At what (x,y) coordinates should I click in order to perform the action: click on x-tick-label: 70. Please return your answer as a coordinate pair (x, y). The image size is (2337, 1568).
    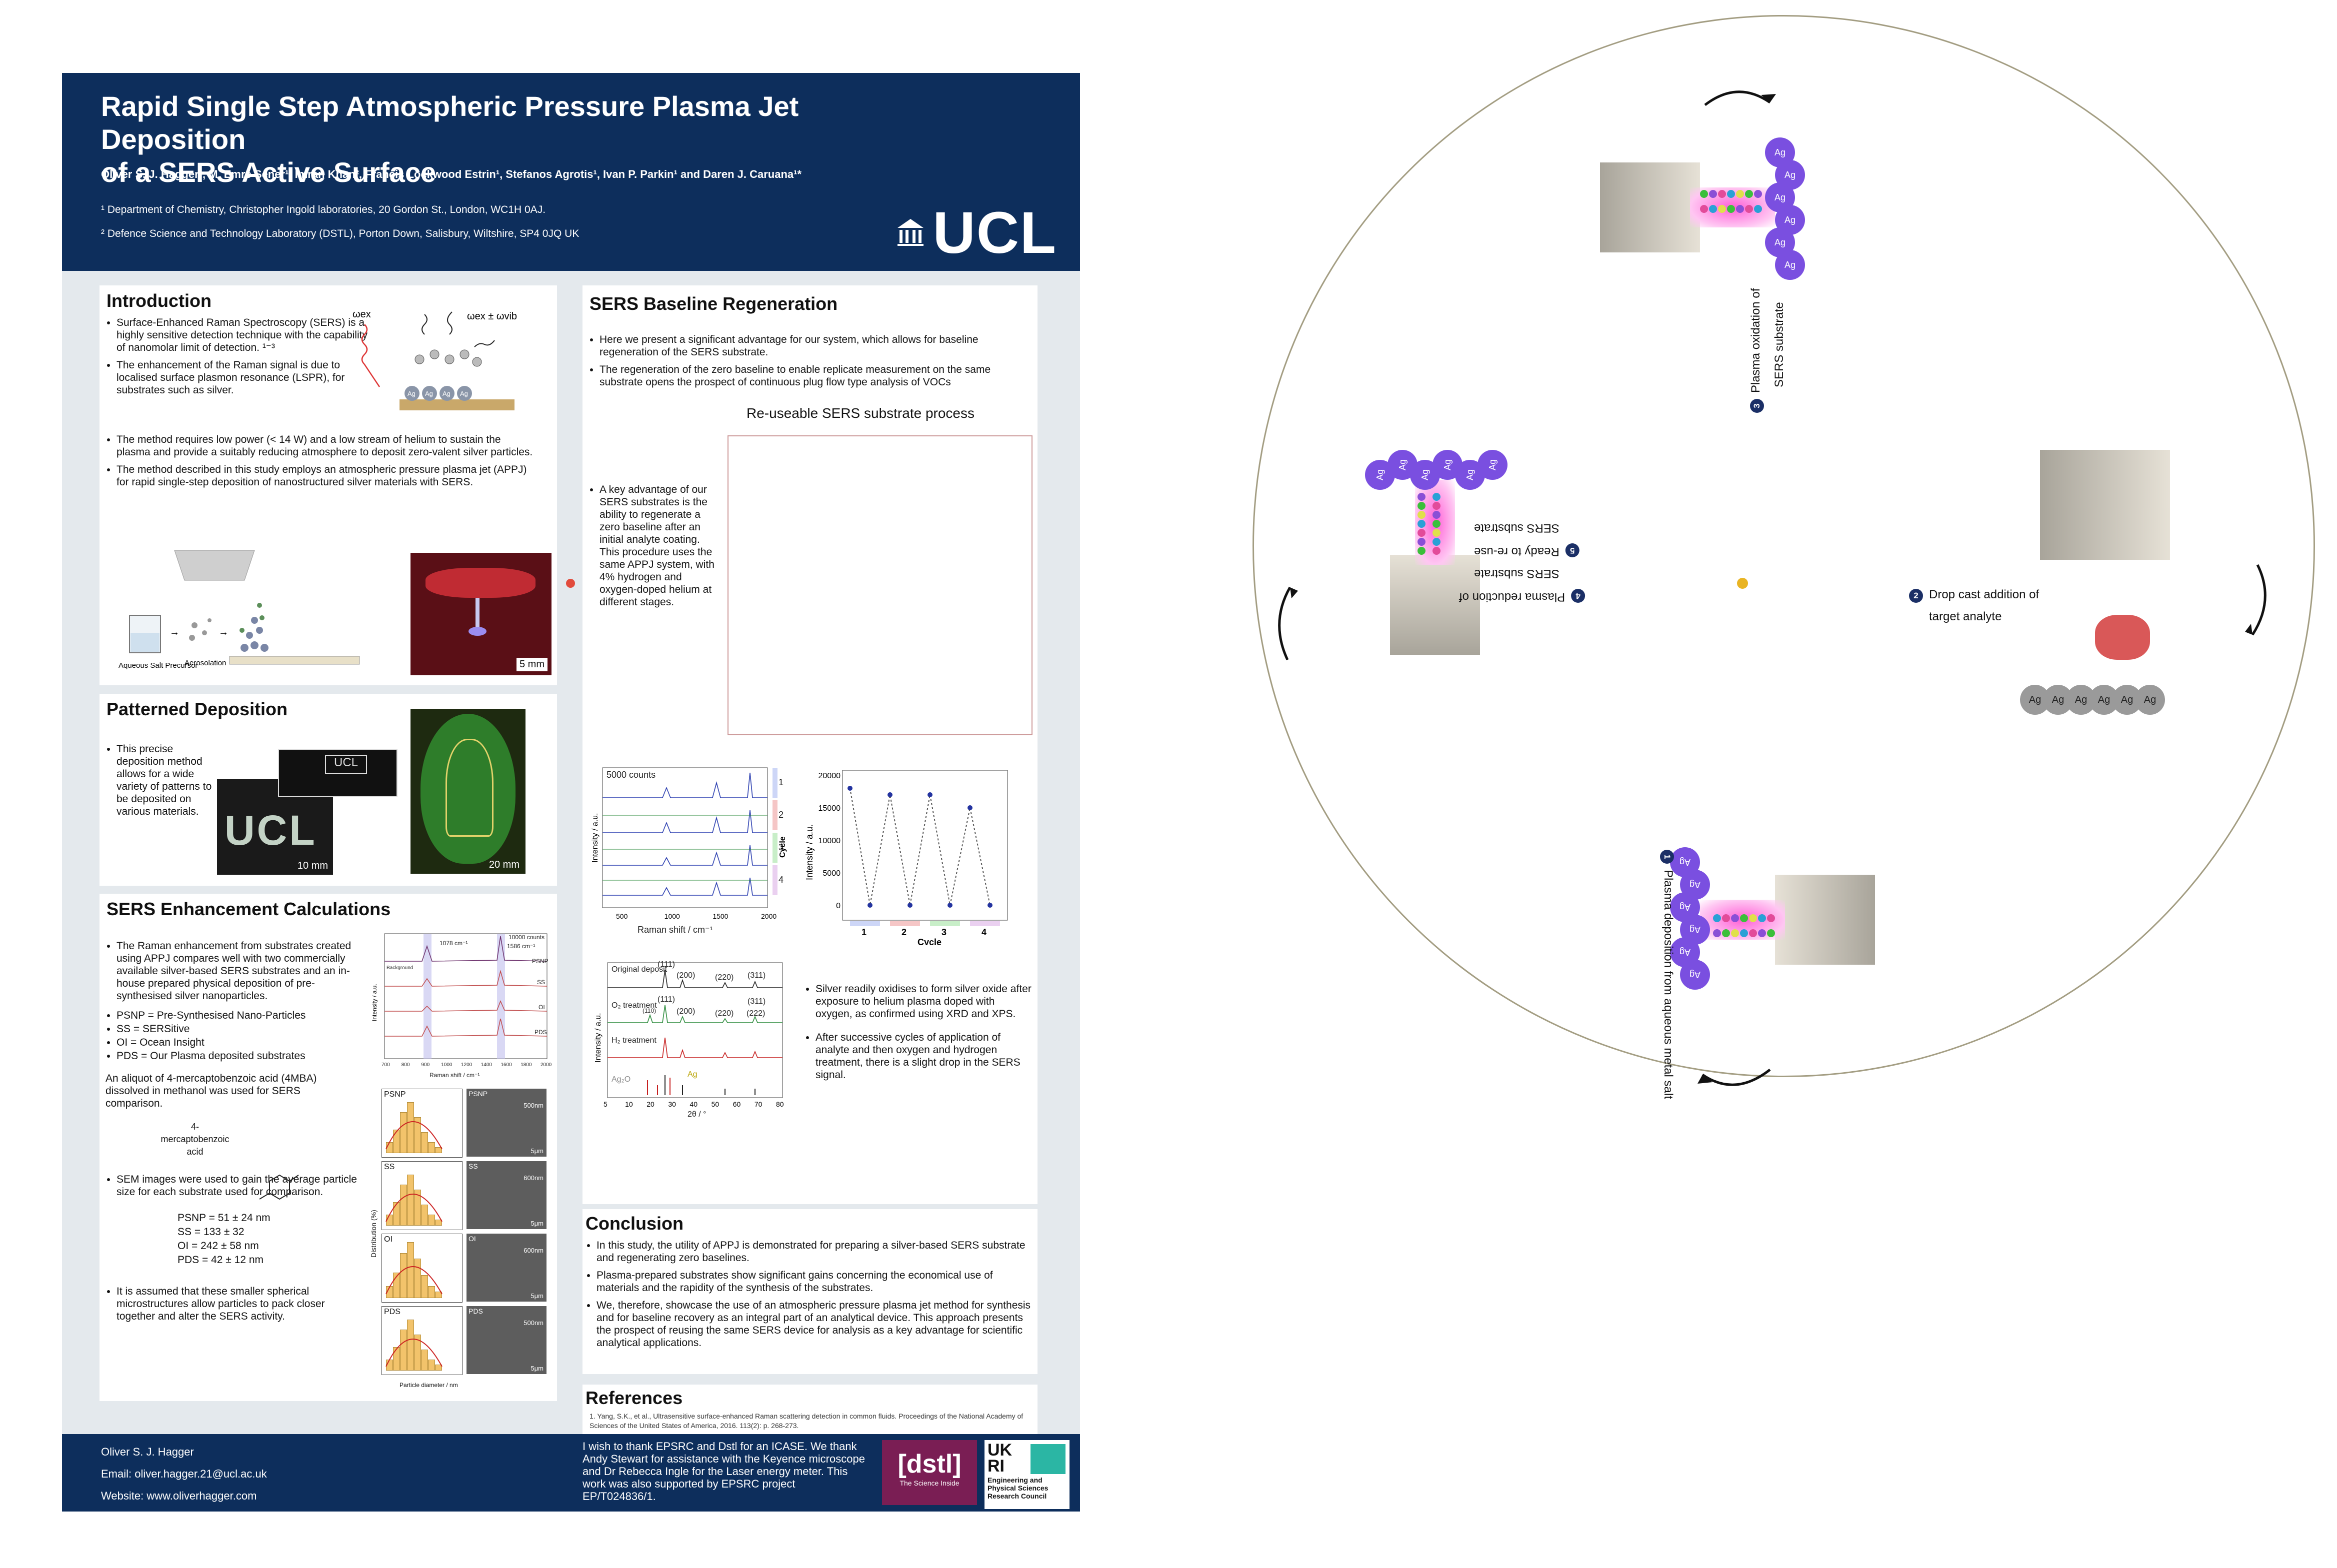
    Looking at the image, I should click on (758, 1104).